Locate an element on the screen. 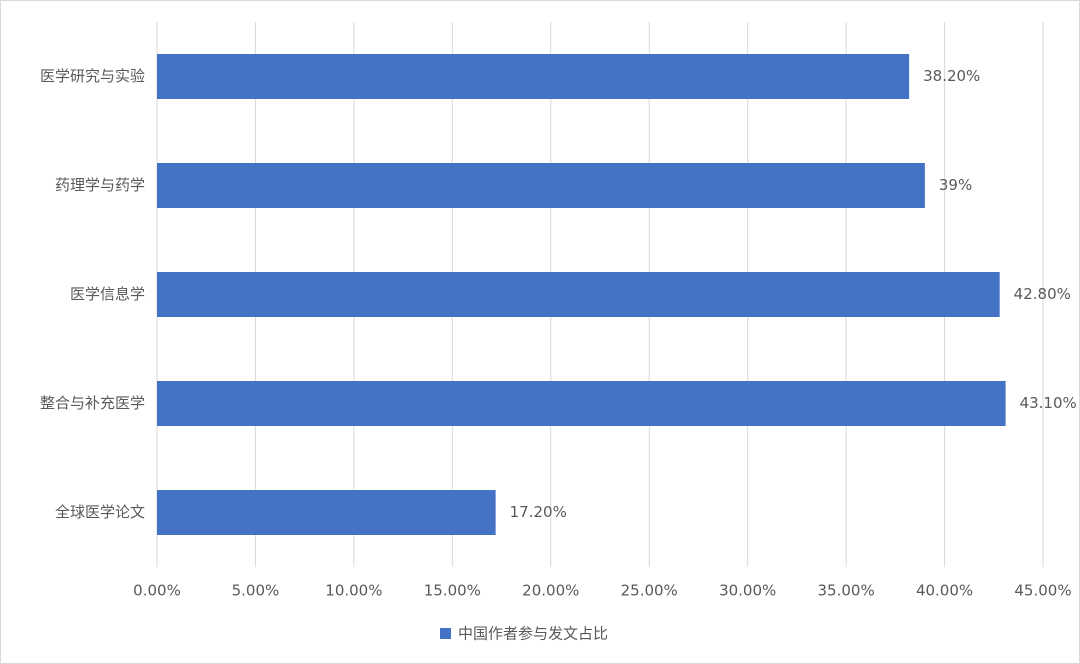 Image resolution: width=1080 pixels, height=664 pixels. x-tick-label: 40.00% is located at coordinates (944, 591).